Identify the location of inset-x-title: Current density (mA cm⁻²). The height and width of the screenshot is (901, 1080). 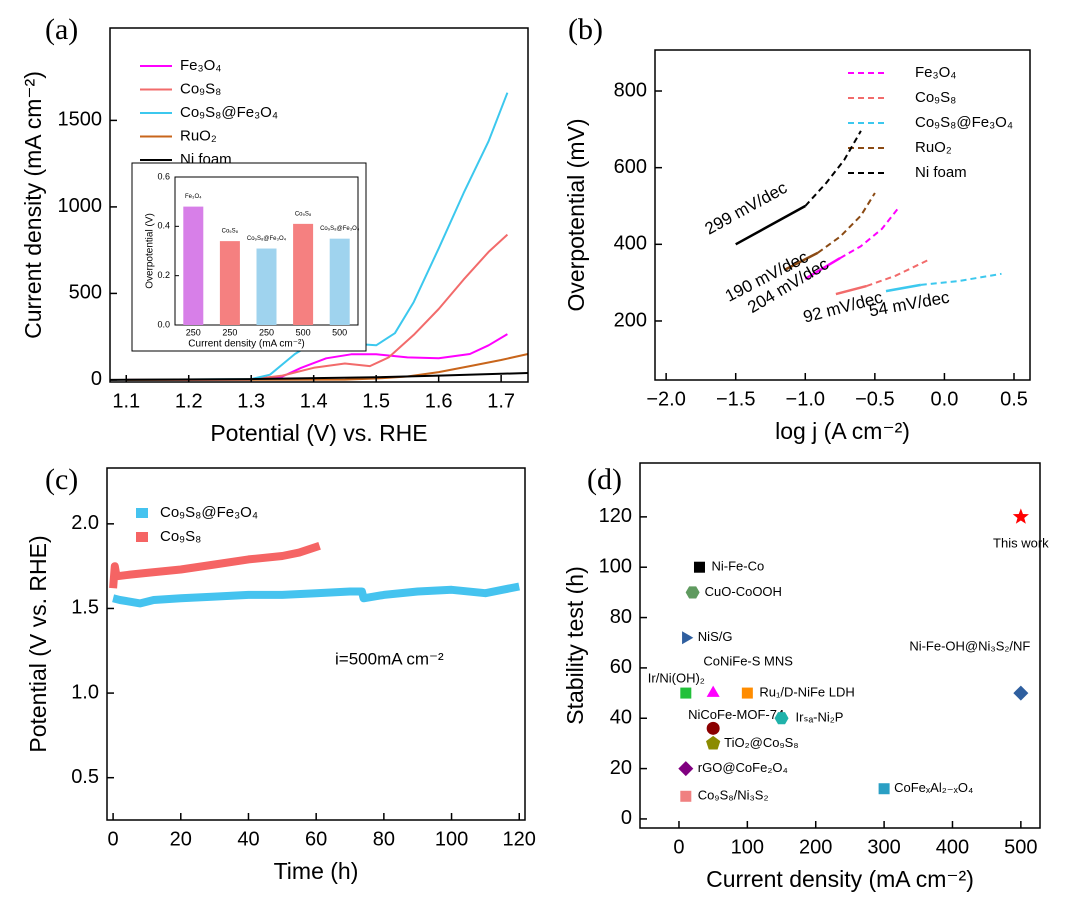
(246, 344).